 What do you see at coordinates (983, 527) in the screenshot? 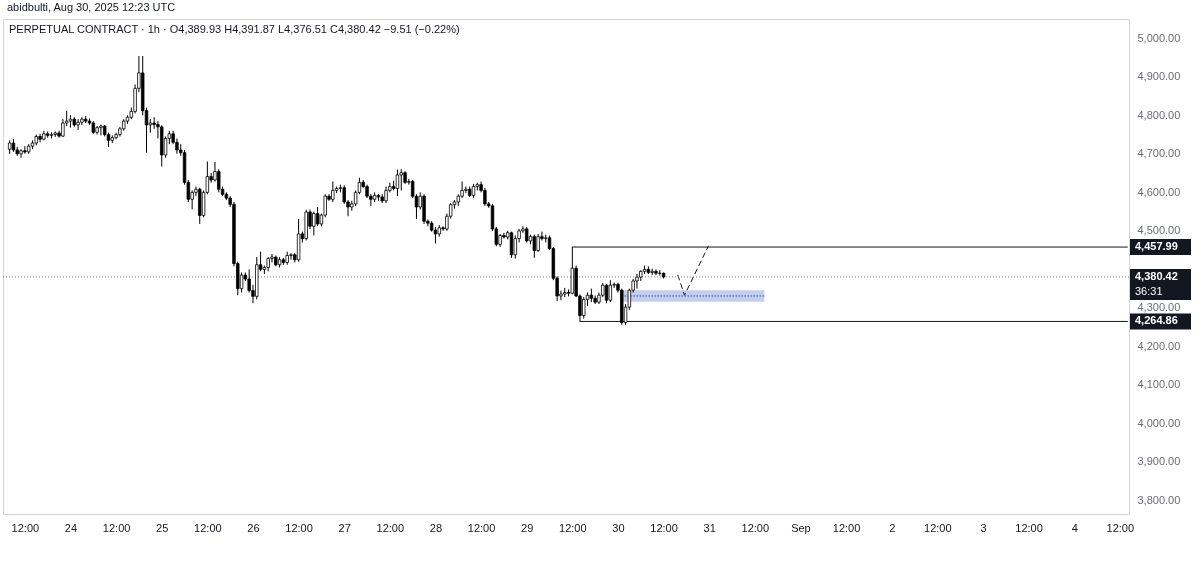
I see `x-tick-label: 3` at bounding box center [983, 527].